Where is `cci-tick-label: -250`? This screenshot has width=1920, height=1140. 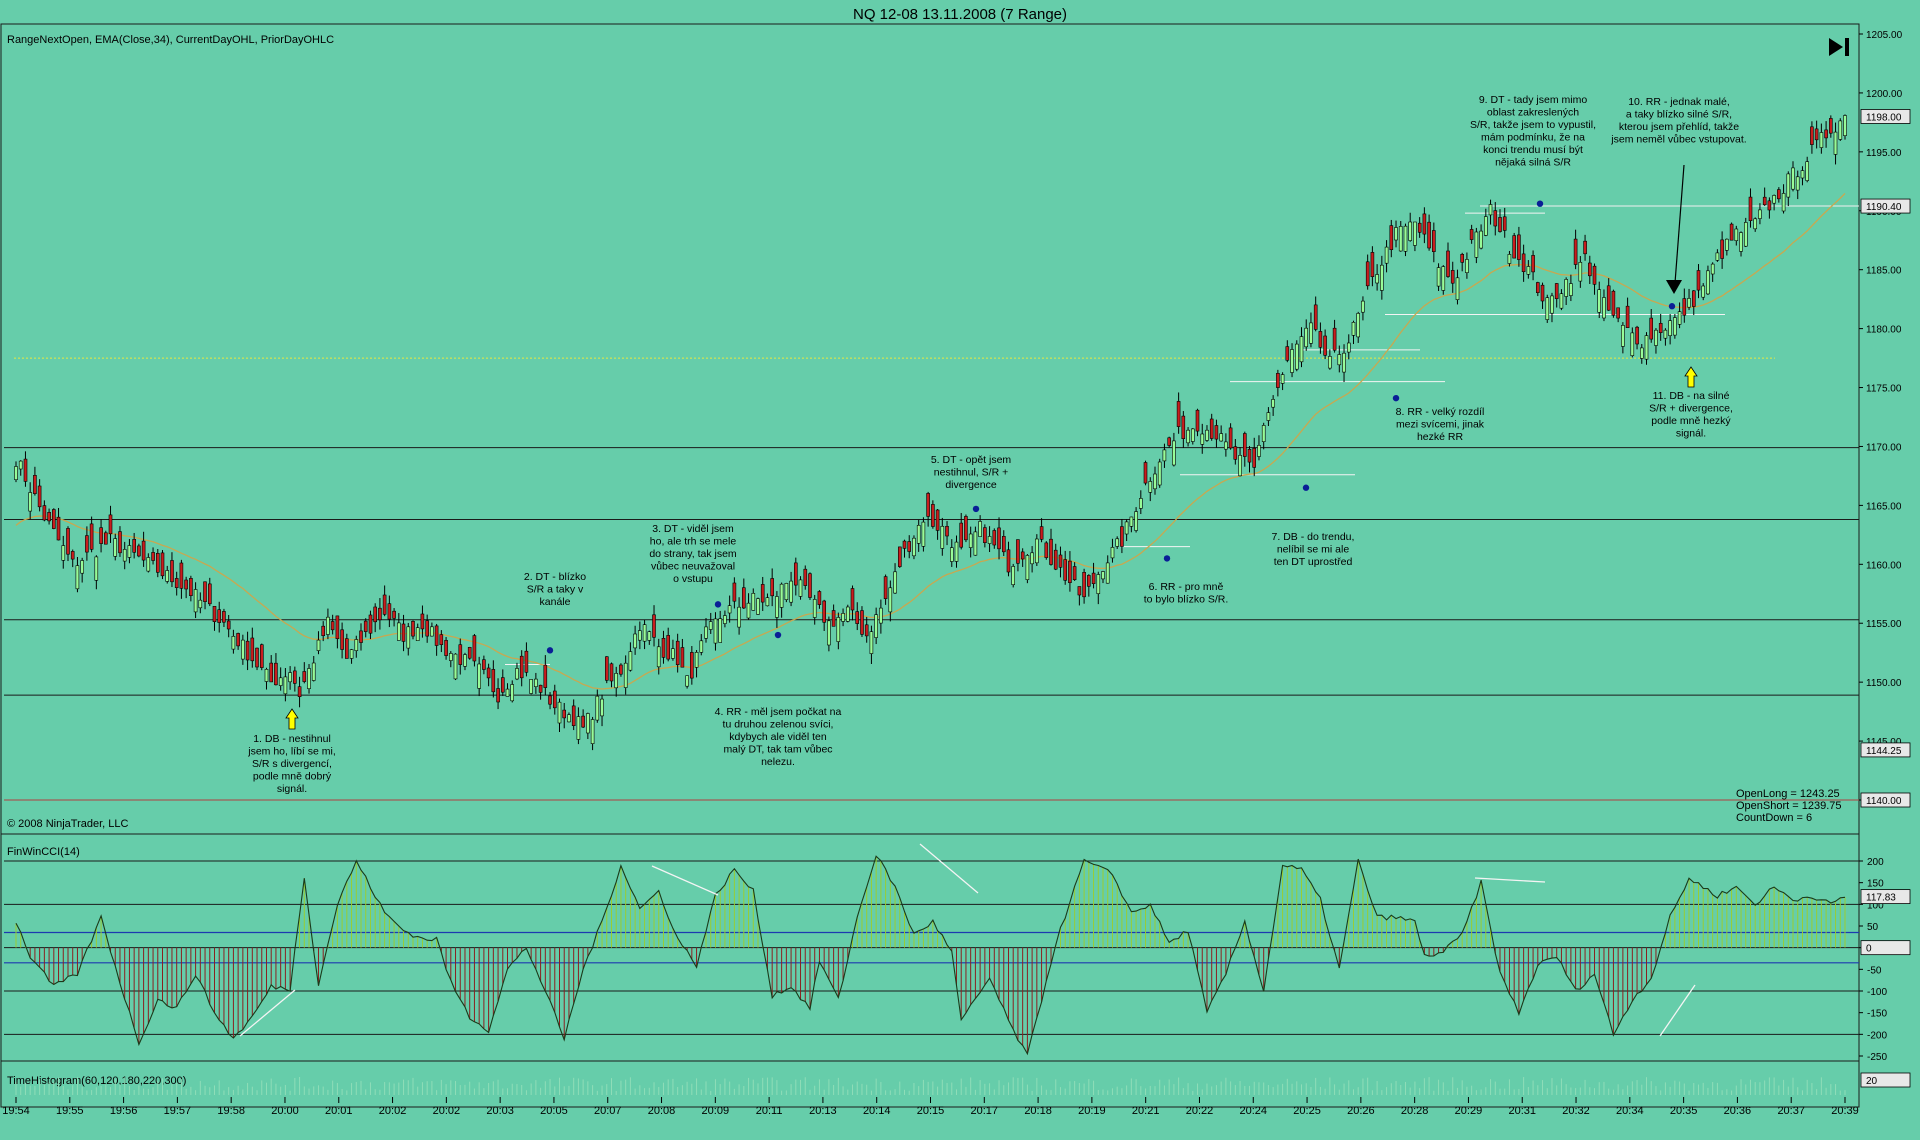 cci-tick-label: -250 is located at coordinates (1877, 1057).